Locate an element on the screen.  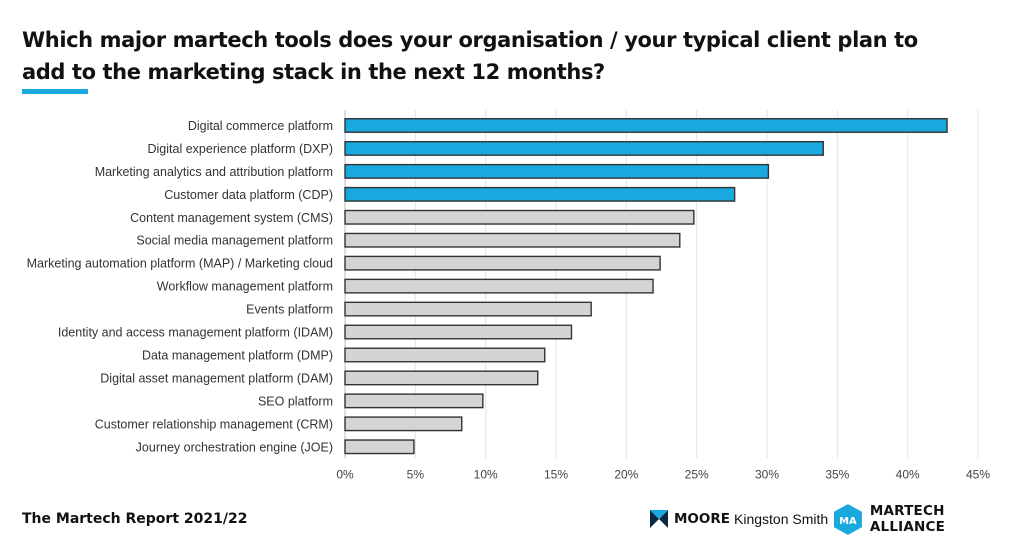
x-tick-label: 5% is located at coordinates (416, 474).